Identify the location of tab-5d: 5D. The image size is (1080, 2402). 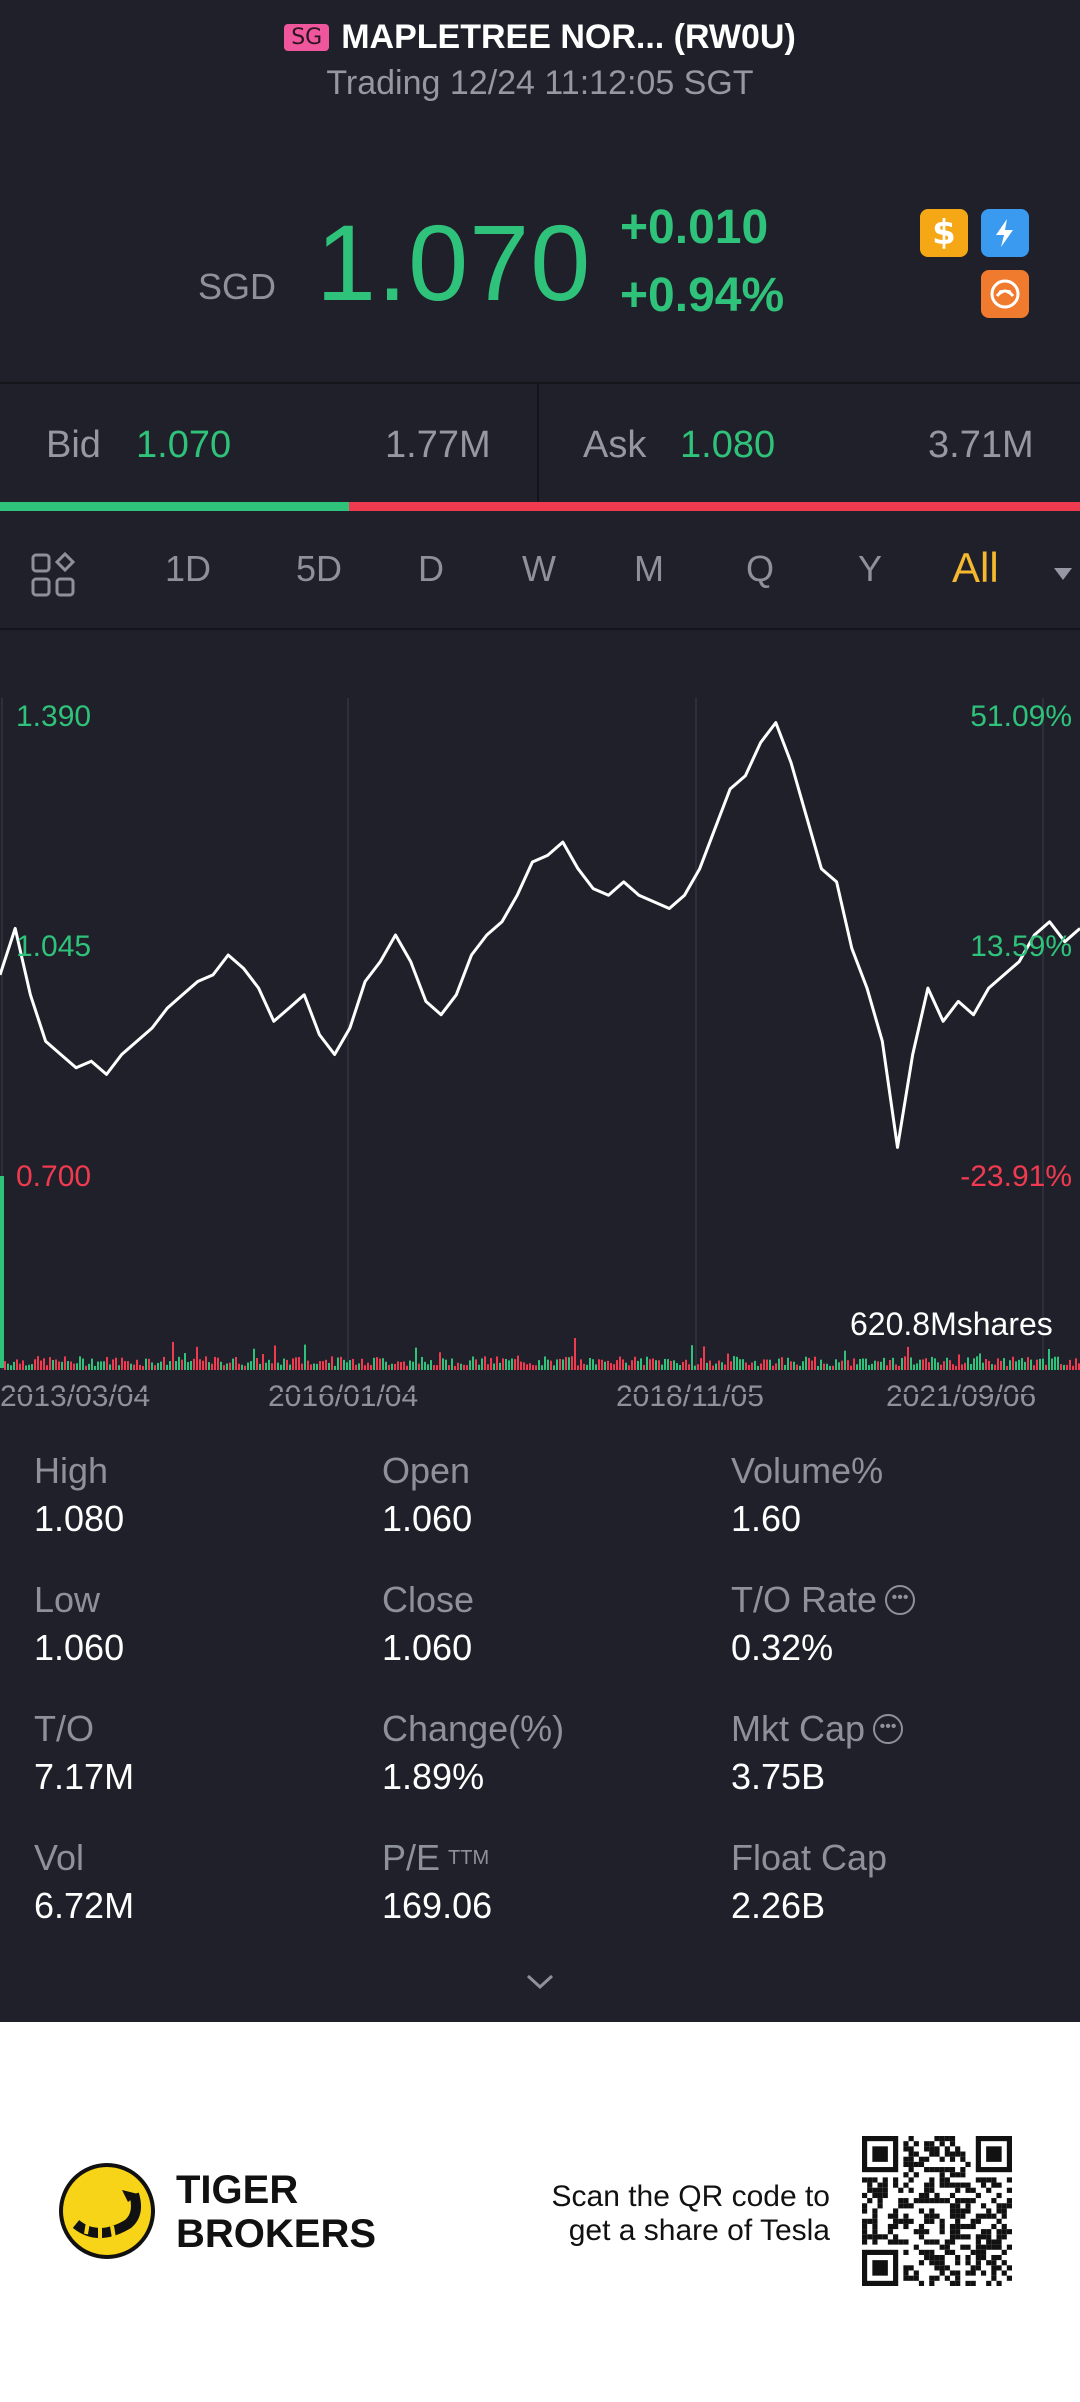
(319, 568).